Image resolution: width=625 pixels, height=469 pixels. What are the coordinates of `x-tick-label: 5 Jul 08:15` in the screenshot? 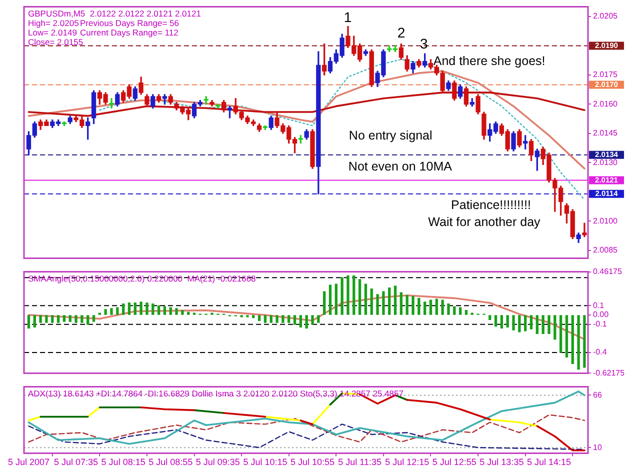 It's located at (123, 462).